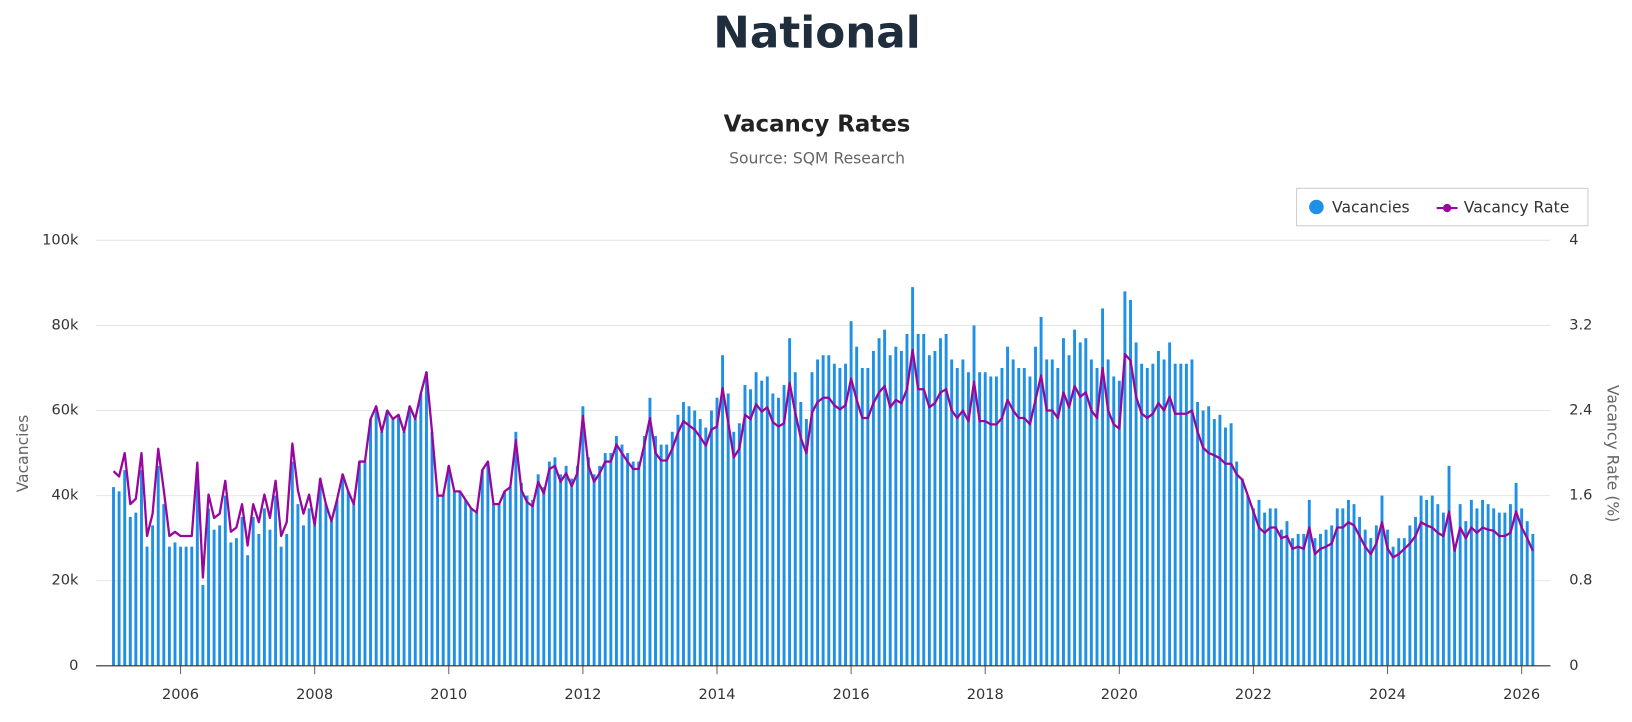 This screenshot has width=1632, height=722. I want to click on y2-tick-label: 0, so click(1573, 665).